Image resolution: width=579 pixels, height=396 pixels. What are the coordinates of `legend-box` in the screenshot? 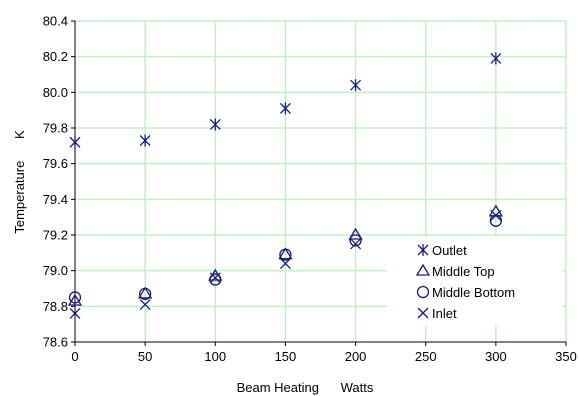 It's located at (474, 281).